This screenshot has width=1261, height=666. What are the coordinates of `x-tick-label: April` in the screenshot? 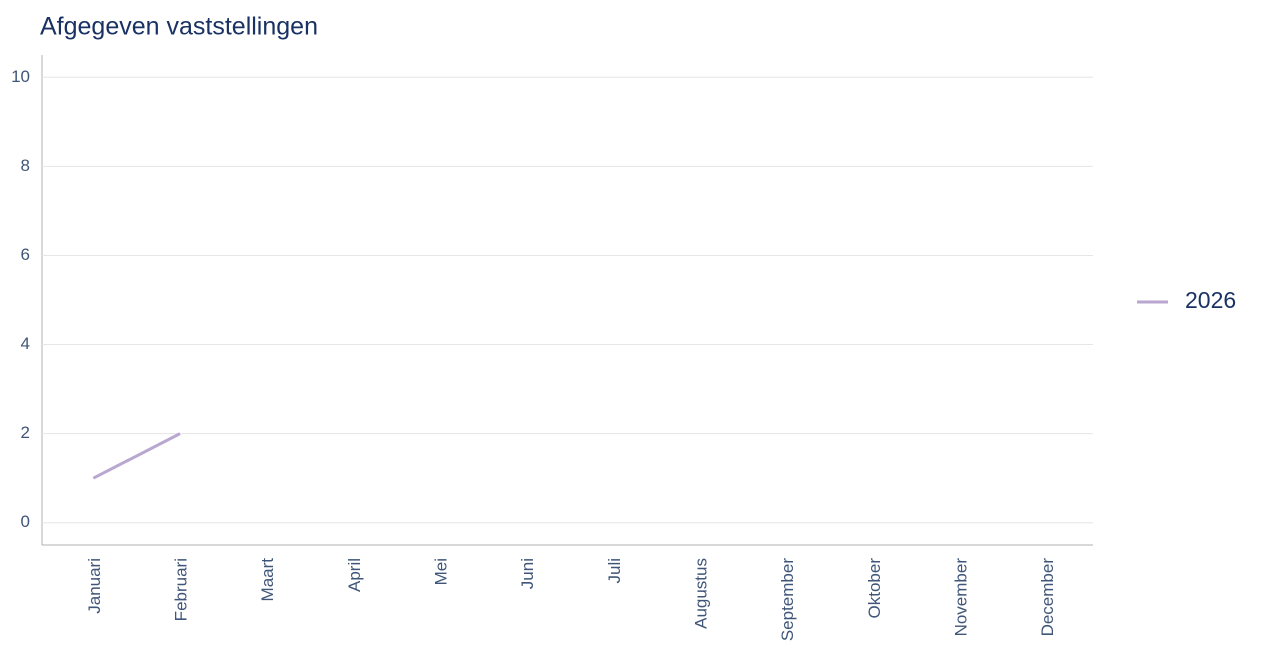 It's located at (354, 575).